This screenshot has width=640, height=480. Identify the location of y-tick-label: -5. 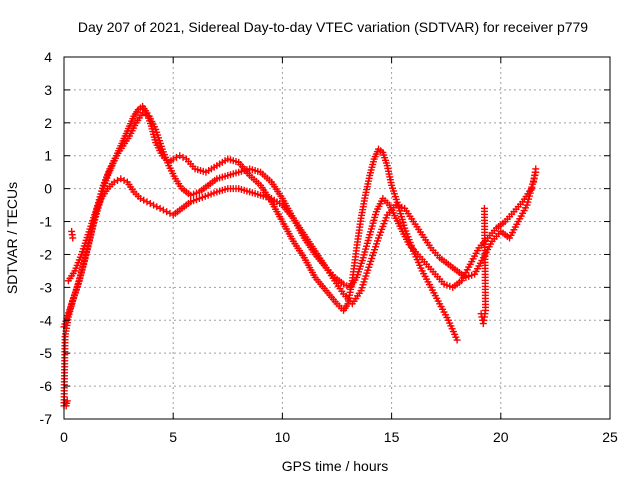
(46, 353).